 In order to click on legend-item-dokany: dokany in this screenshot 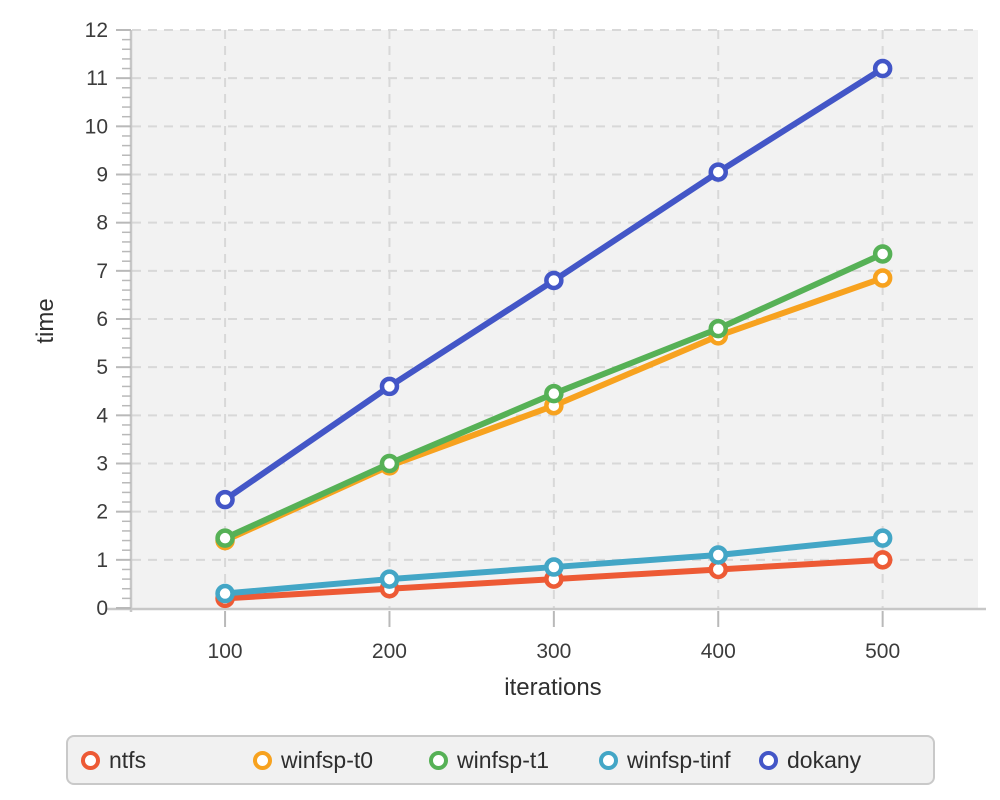, I will do `click(810, 760)`.